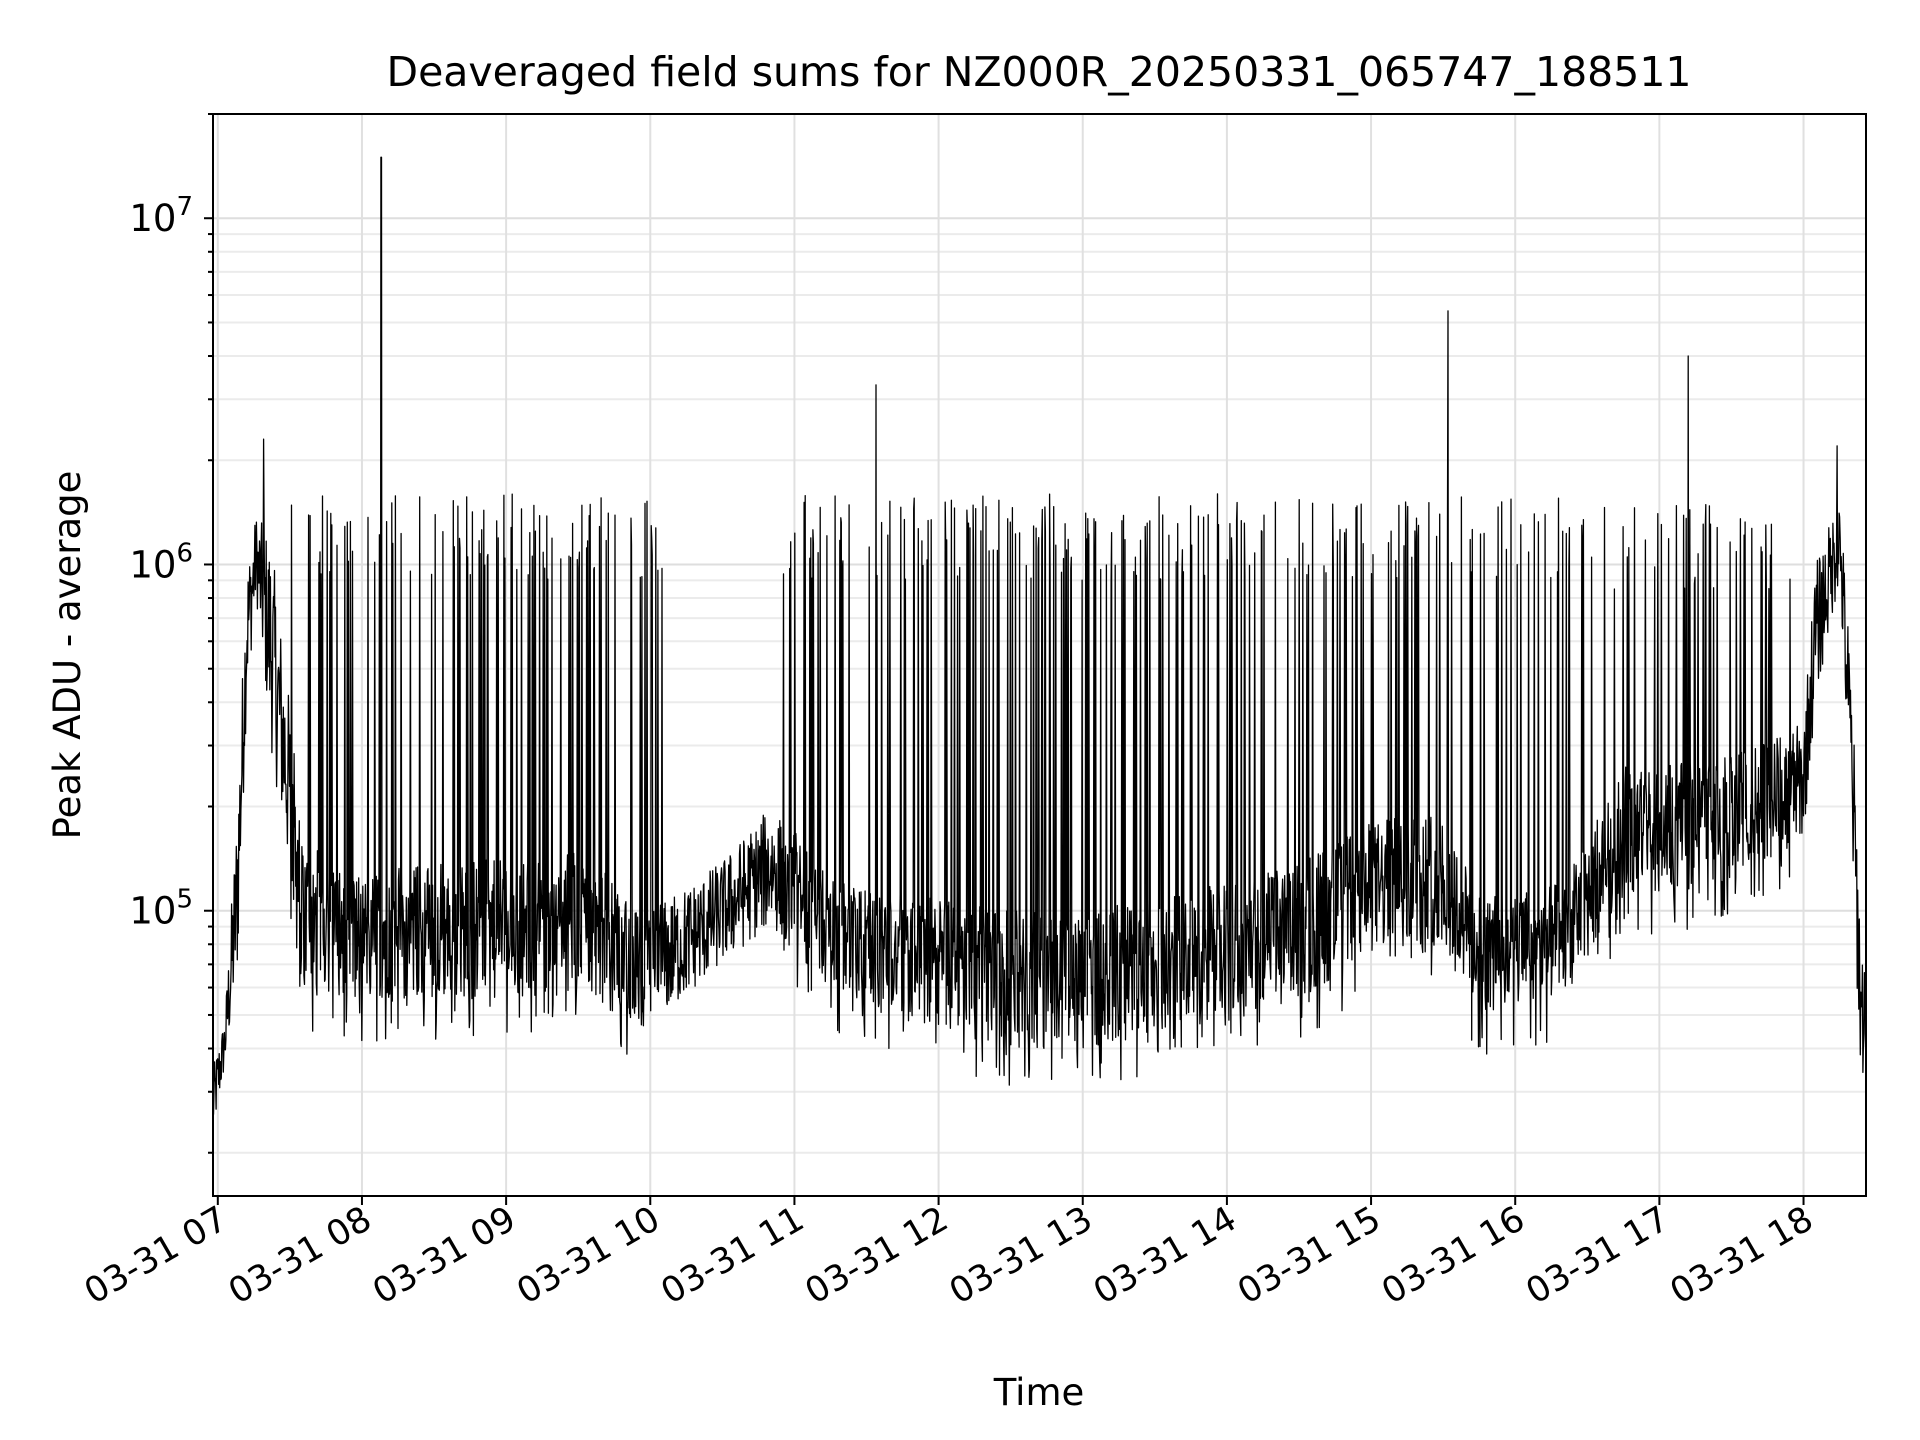 Image resolution: width=1920 pixels, height=1440 pixels. What do you see at coordinates (161, 216) in the screenshot?
I see `y-tick-label: 107` at bounding box center [161, 216].